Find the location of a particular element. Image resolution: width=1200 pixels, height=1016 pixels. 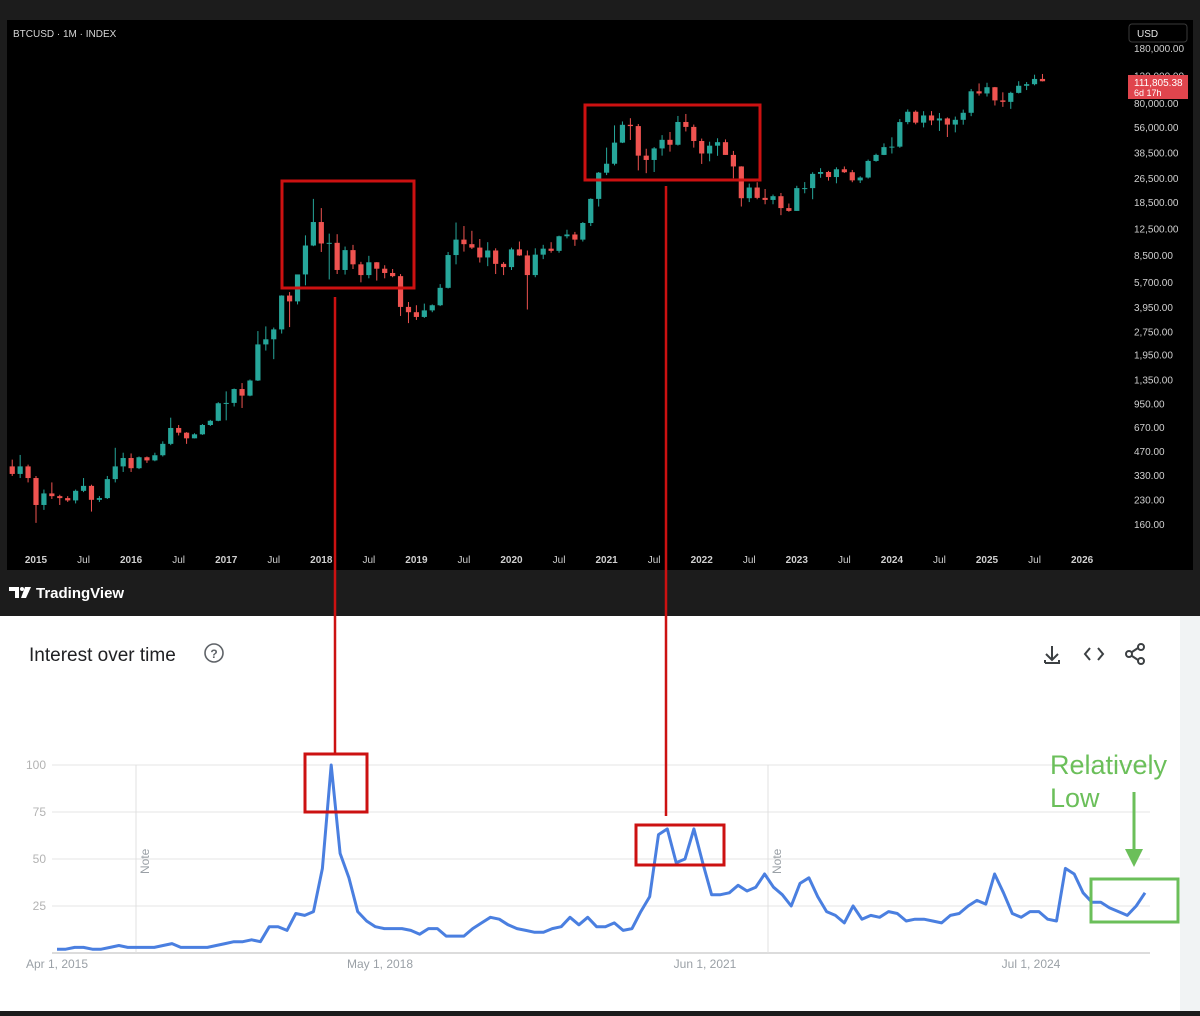

note-label-1: Note is located at coordinates (145, 861).